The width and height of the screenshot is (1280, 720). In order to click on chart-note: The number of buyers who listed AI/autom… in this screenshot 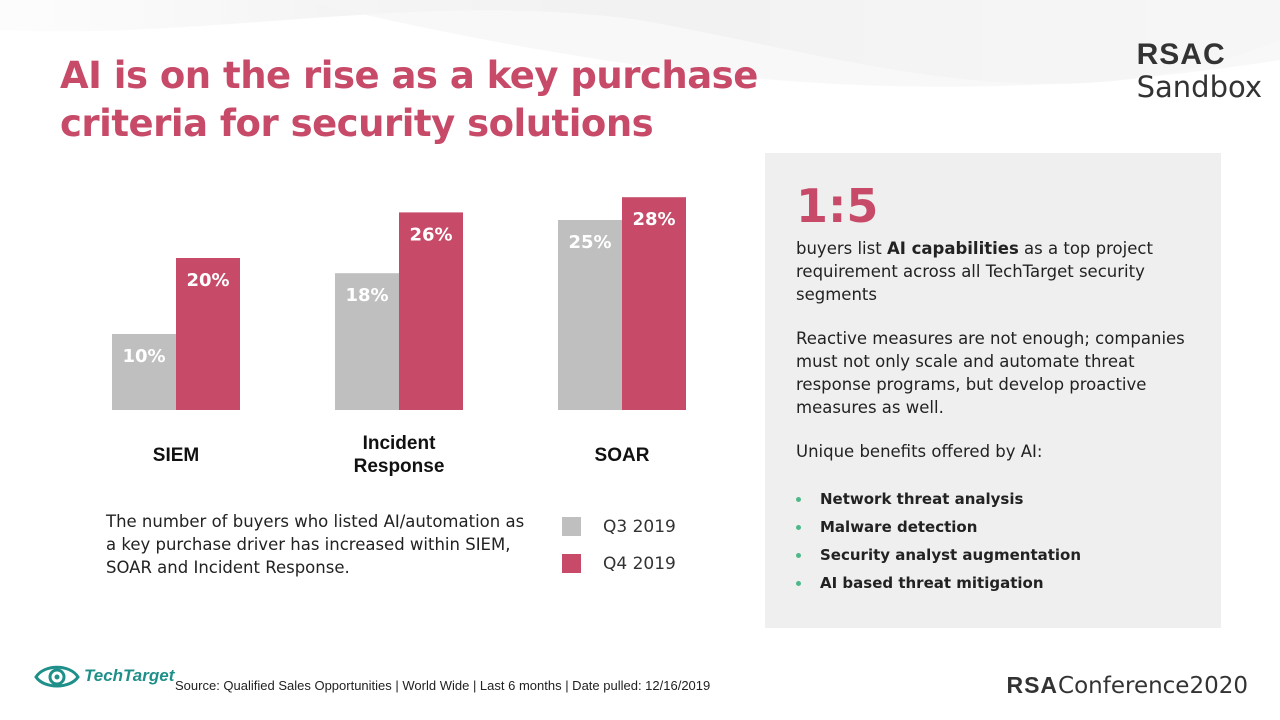, I will do `click(315, 544)`.